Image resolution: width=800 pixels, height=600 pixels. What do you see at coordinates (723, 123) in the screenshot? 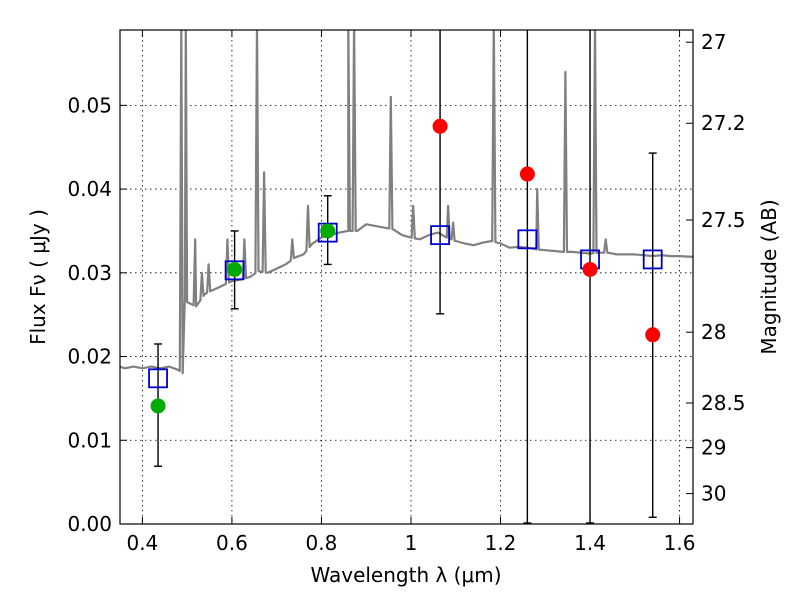
I see `mag-tick-label: 27.2` at bounding box center [723, 123].